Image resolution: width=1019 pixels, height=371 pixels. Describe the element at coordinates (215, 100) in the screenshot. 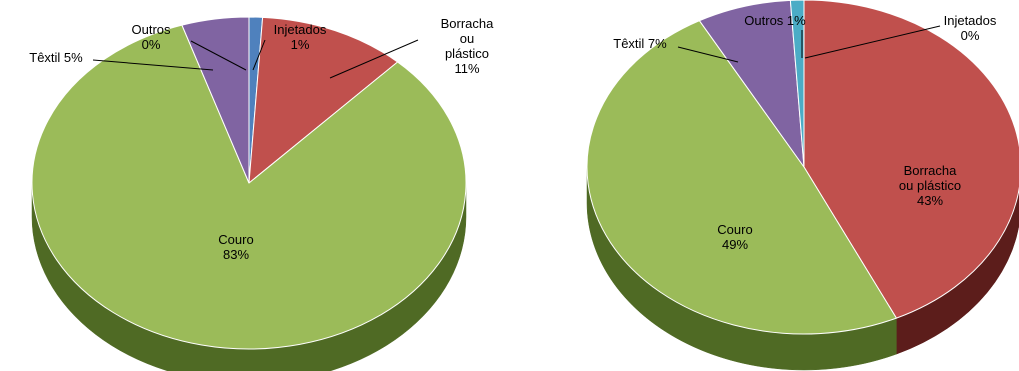

I see `pie-slice-textil` at that location.